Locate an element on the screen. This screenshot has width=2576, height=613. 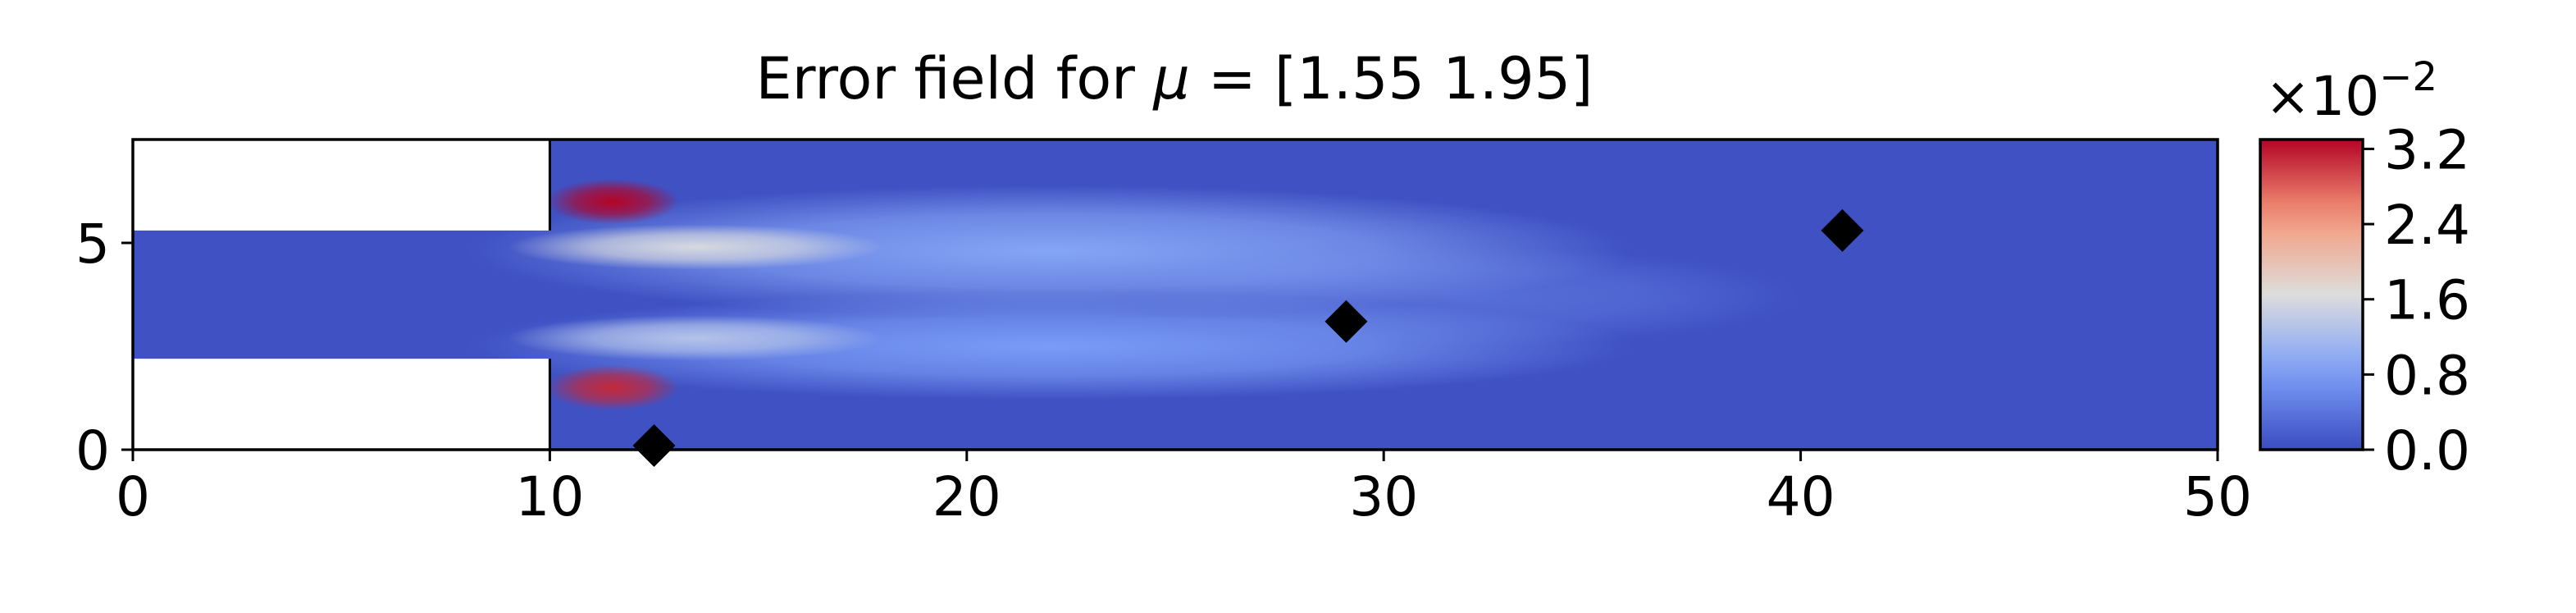
colorbar-tick-label: 3.2 is located at coordinates (2427, 150).